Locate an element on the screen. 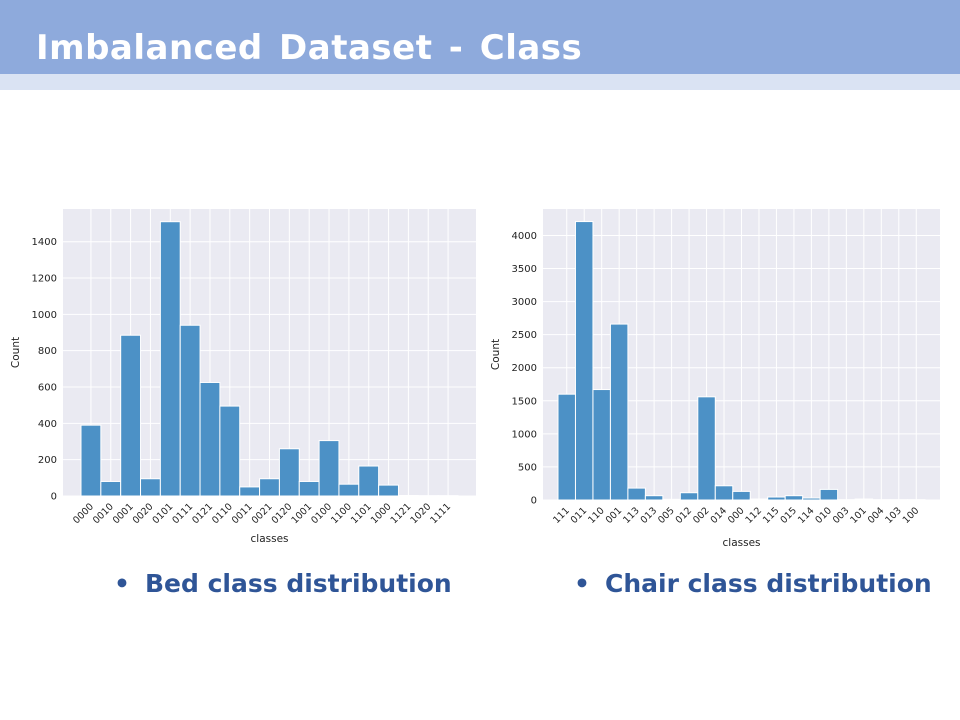  x-tick-label: 010 is located at coordinates (823, 515).